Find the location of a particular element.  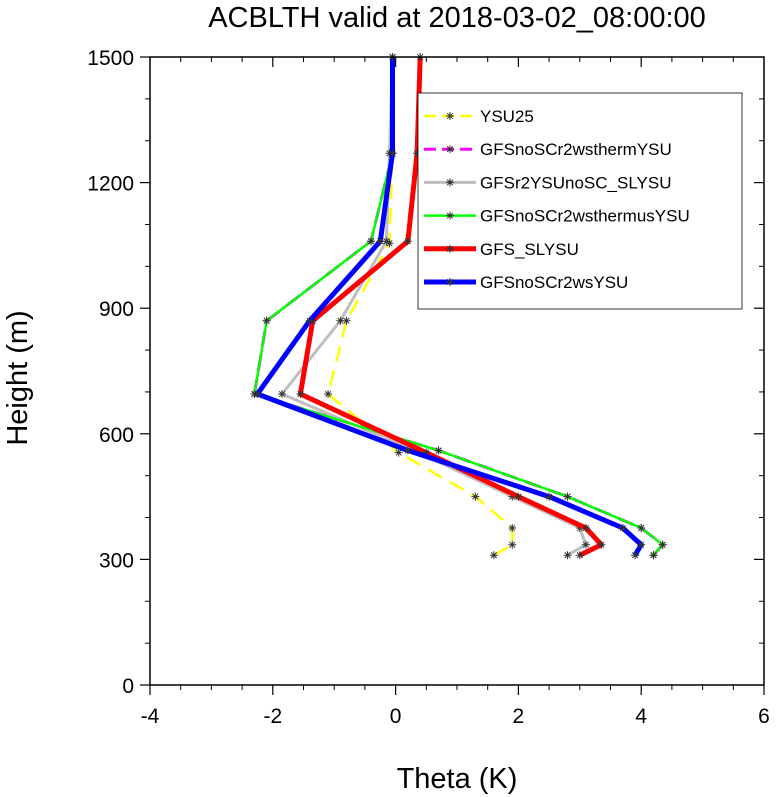

y-axis-label: Height (m) is located at coordinates (18, 377).